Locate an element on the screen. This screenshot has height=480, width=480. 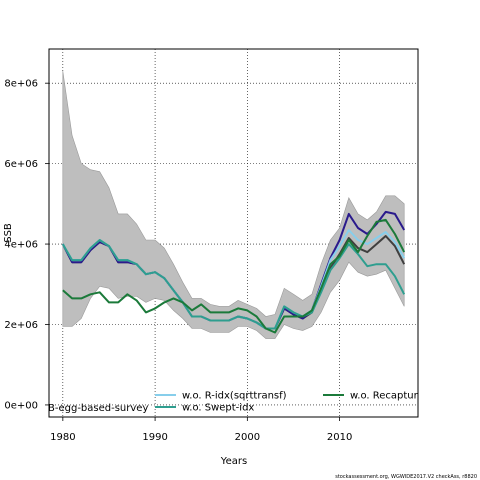
legend-label: w.o. Swept-idx is located at coordinates (218, 408).